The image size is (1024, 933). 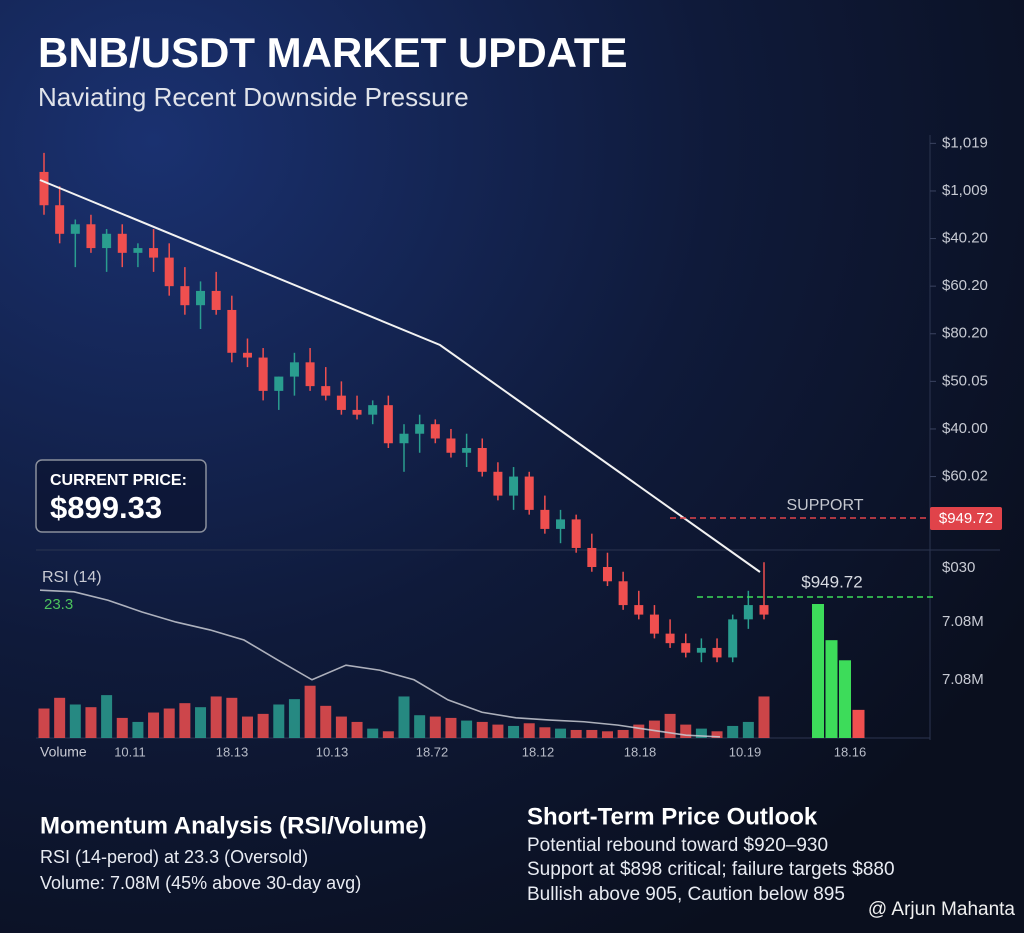 I want to click on section-line: Volume: 7.08M (45% above 30-day avg), so click(x=200, y=883).